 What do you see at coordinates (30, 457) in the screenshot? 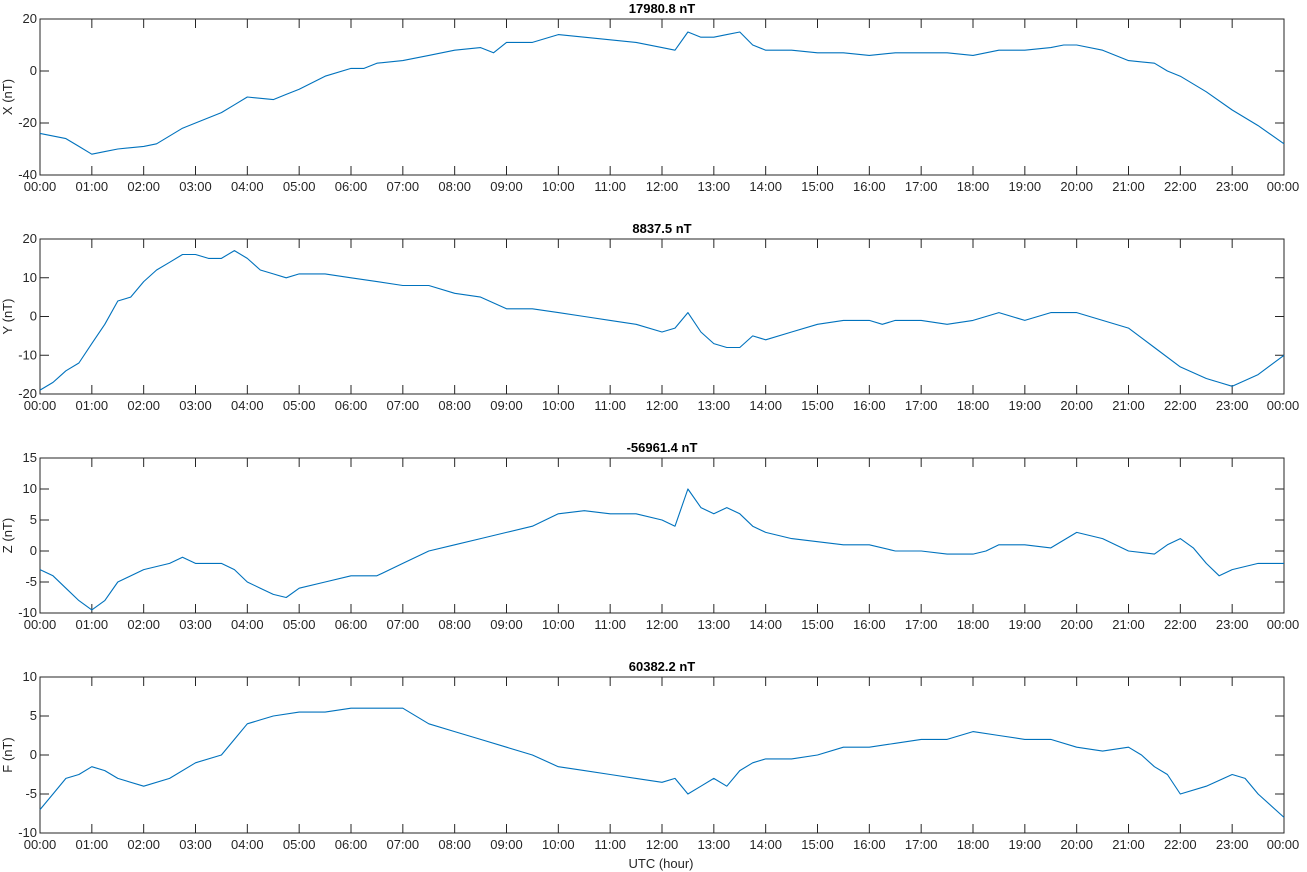
I see `y-tick-label: 15` at bounding box center [30, 457].